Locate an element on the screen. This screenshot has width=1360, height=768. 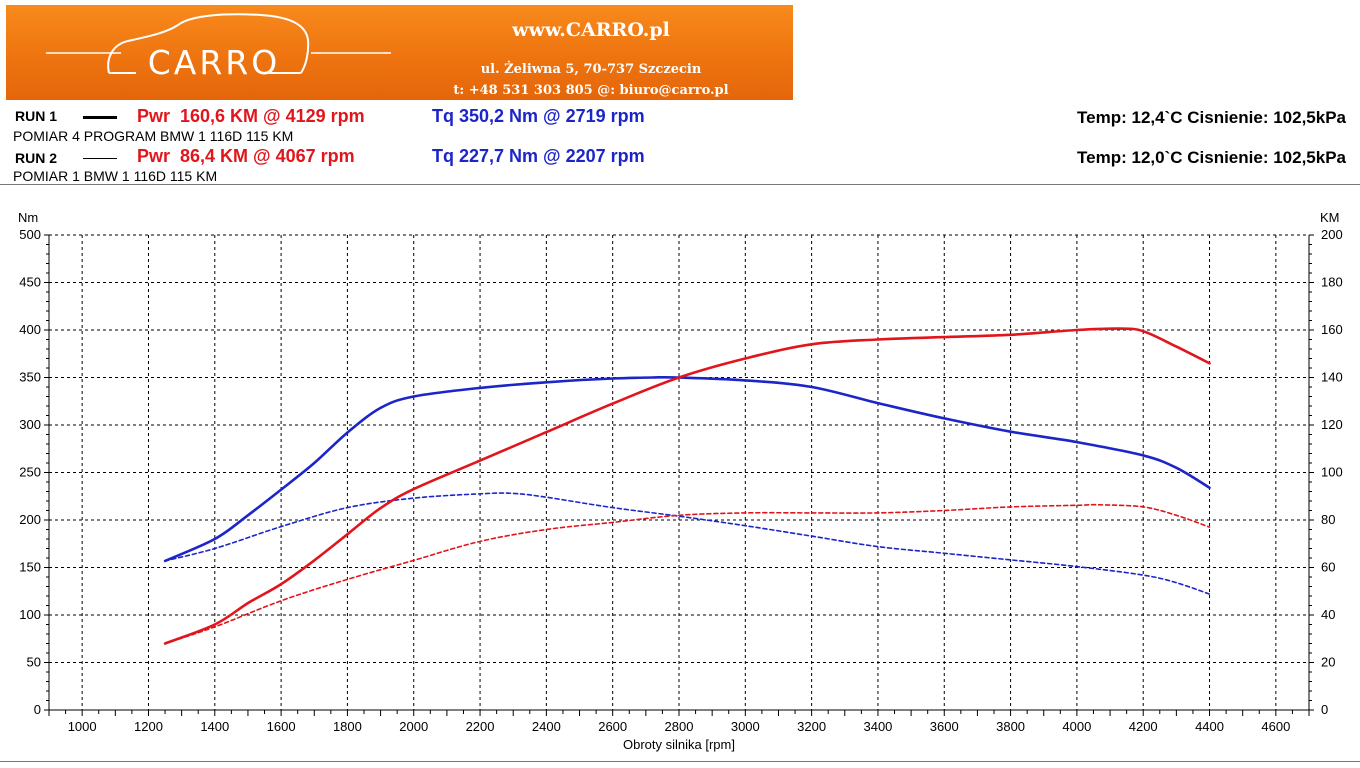
run-2-description: POMIAR 1 BMW 1 116D 115 KM is located at coordinates (115, 176).